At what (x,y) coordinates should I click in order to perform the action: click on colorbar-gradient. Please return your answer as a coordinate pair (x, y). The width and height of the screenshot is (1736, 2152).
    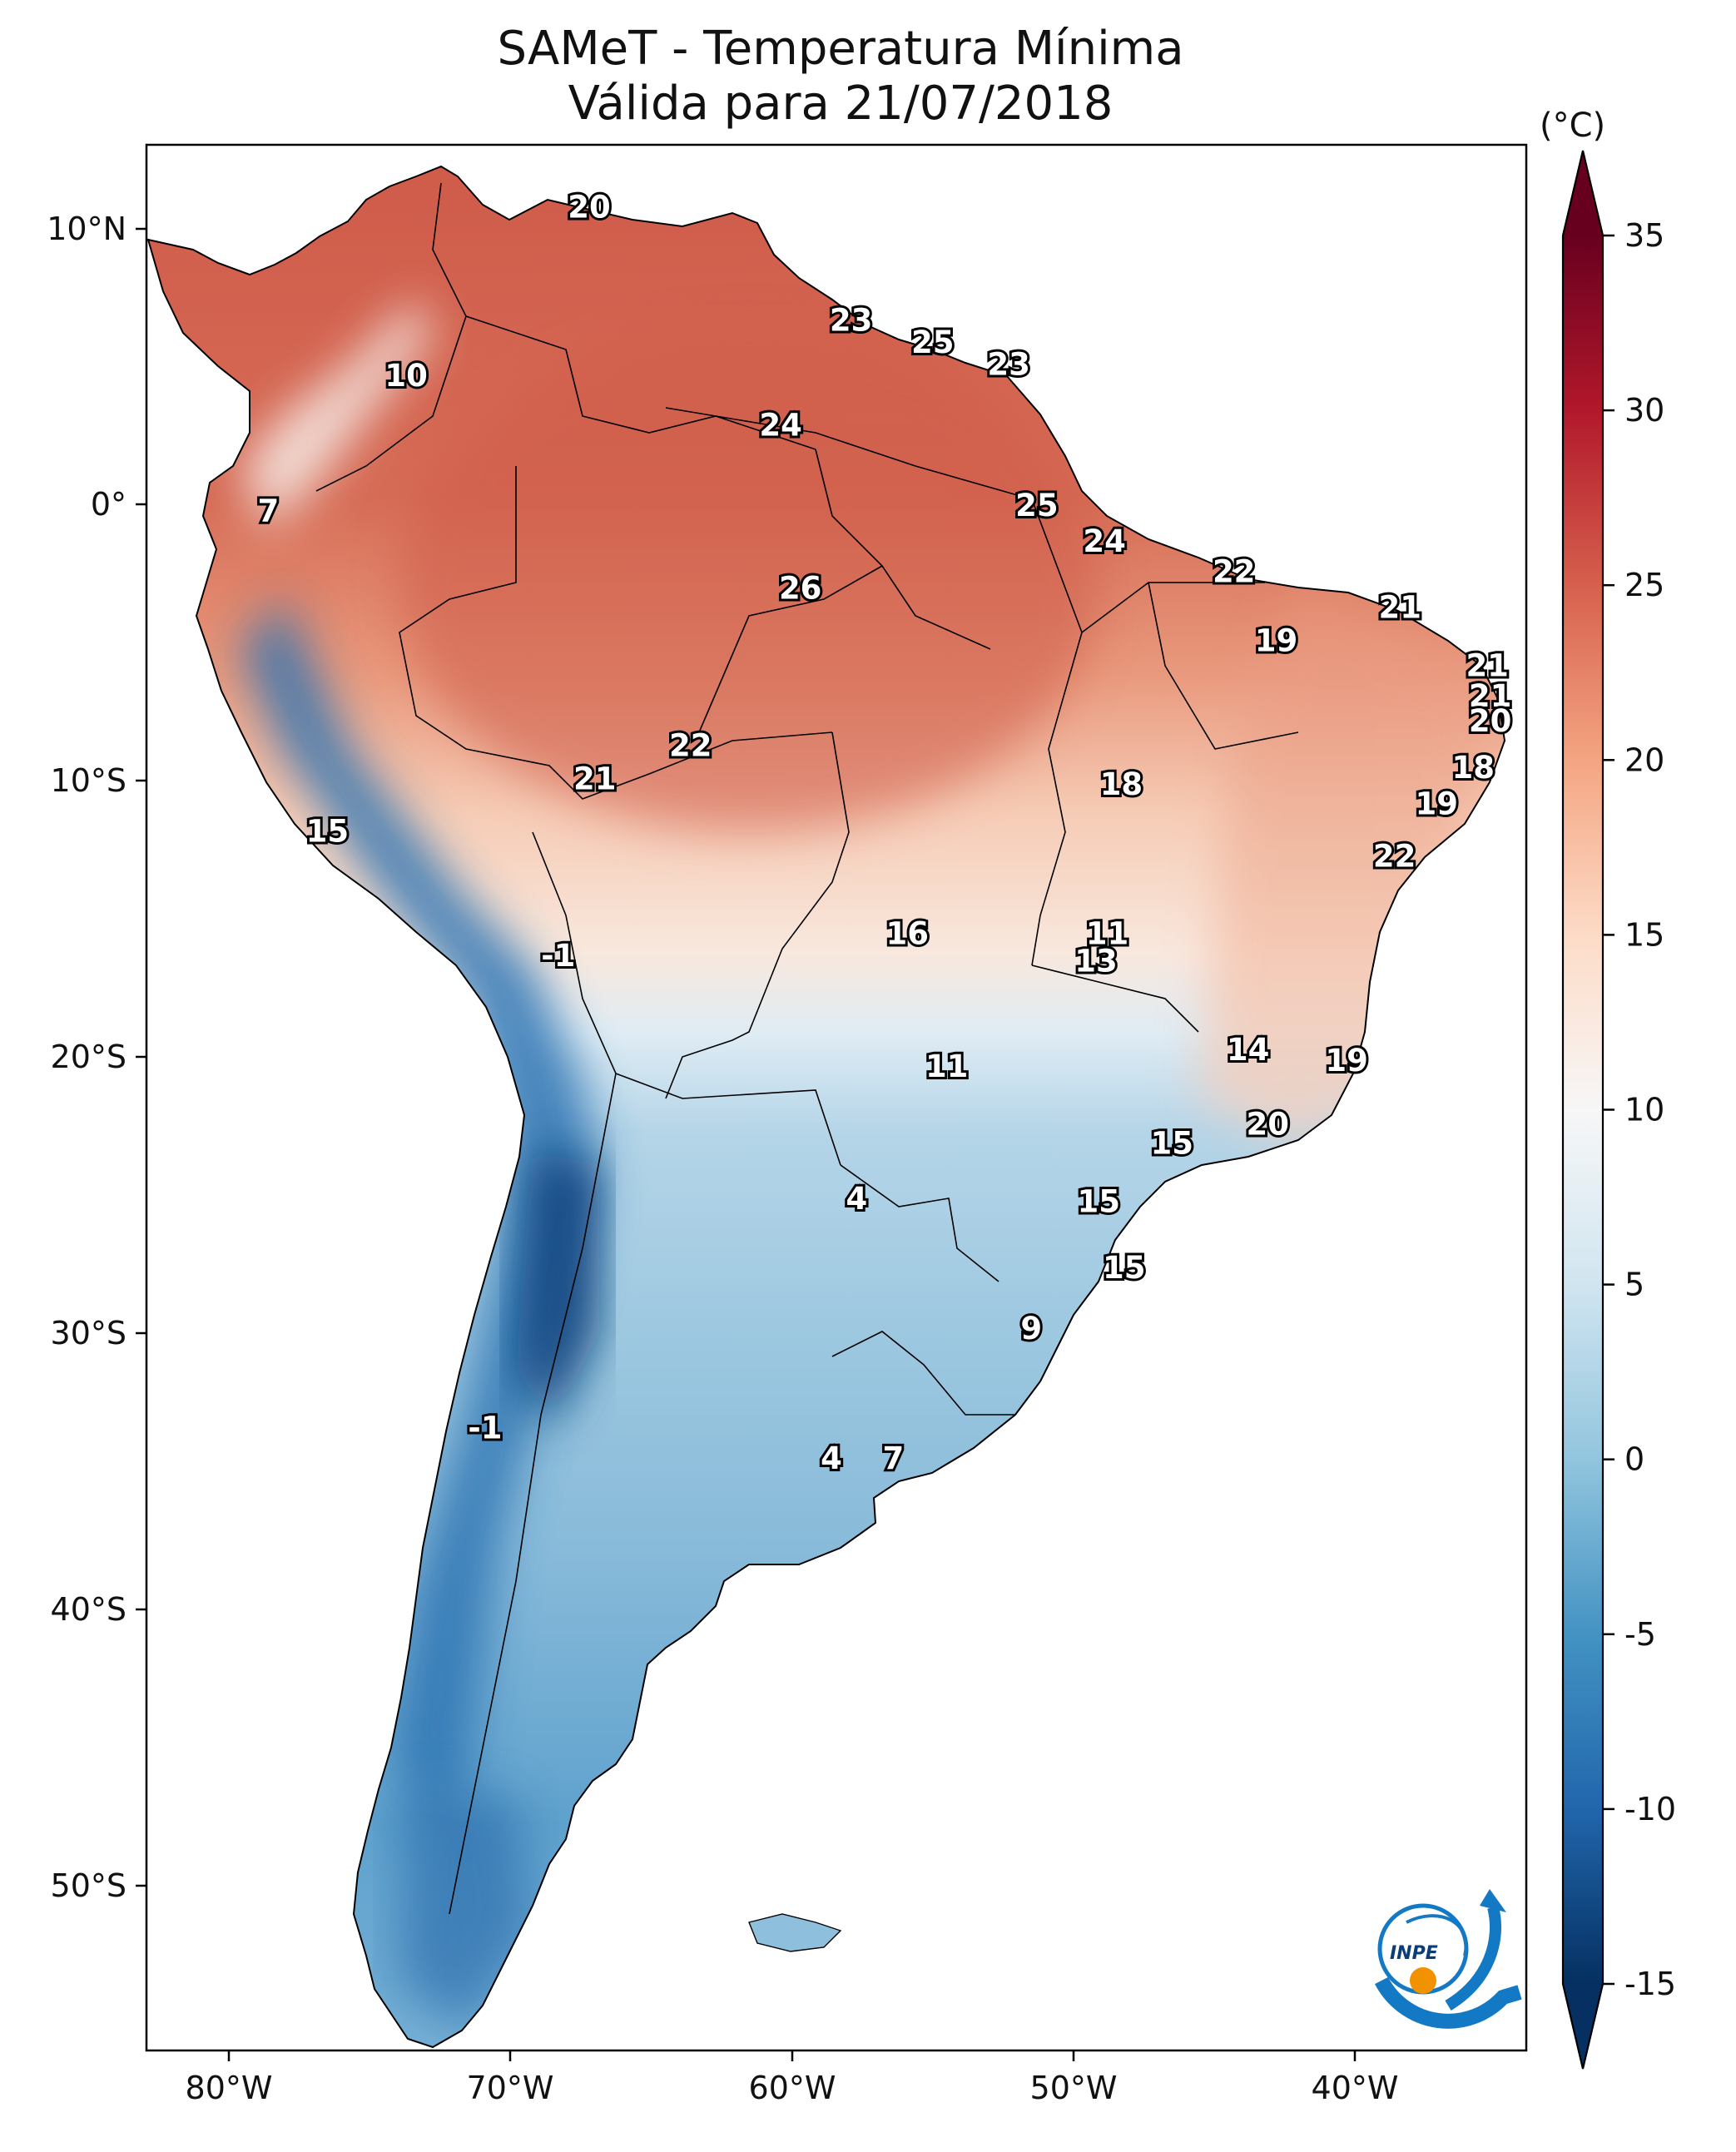
    Looking at the image, I should click on (1583, 1110).